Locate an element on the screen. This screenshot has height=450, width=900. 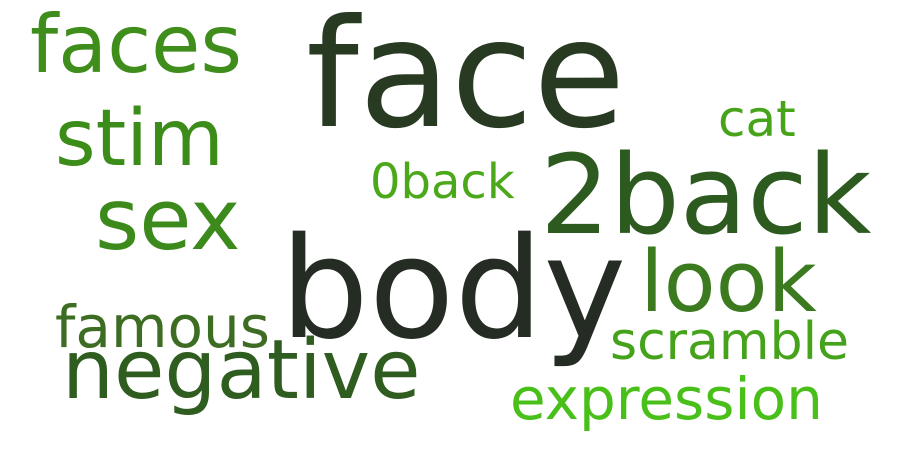
word-body: body is located at coordinates (453, 289).